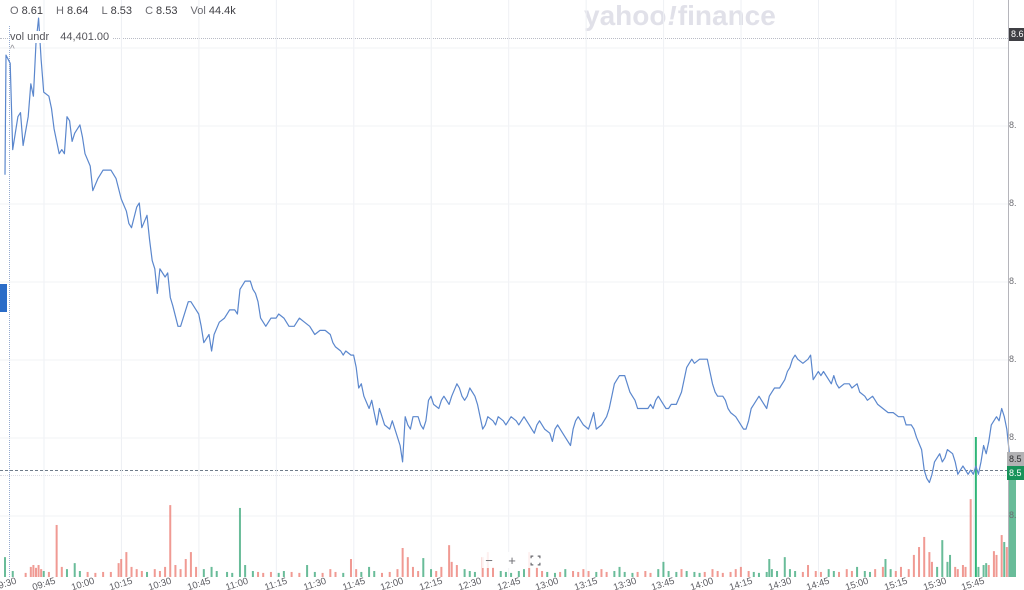 This screenshot has width=1024, height=590. What do you see at coordinates (586, 582) in the screenshot?
I see `x-axis-label: 13:15` at bounding box center [586, 582].